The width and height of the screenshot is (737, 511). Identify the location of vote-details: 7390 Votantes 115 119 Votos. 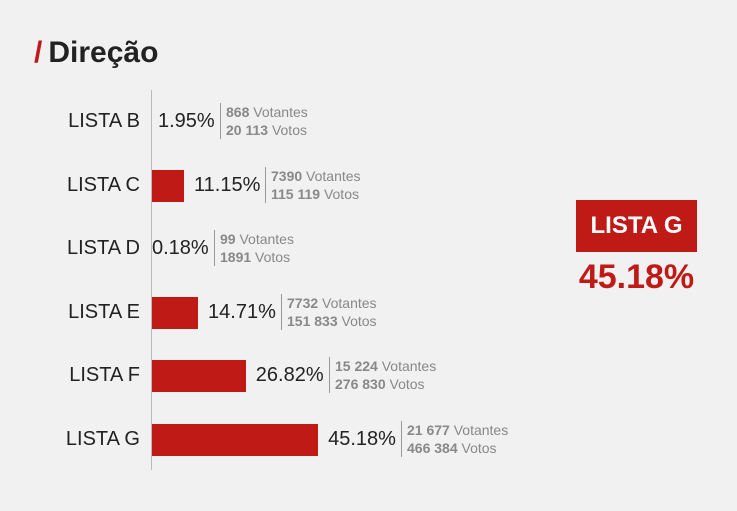
(313, 184).